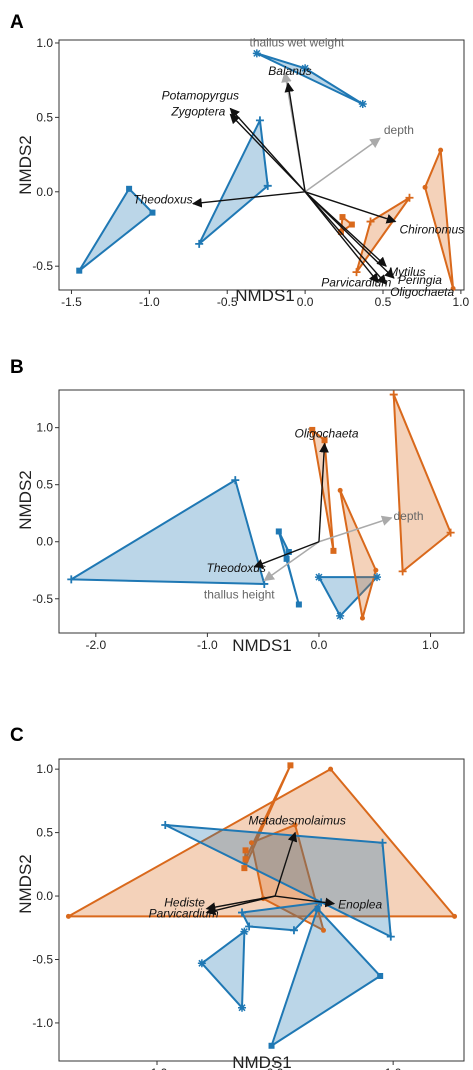  What do you see at coordinates (149, 302) in the screenshot?
I see `panel-a-x-tick-label: -1.0` at bounding box center [149, 302].